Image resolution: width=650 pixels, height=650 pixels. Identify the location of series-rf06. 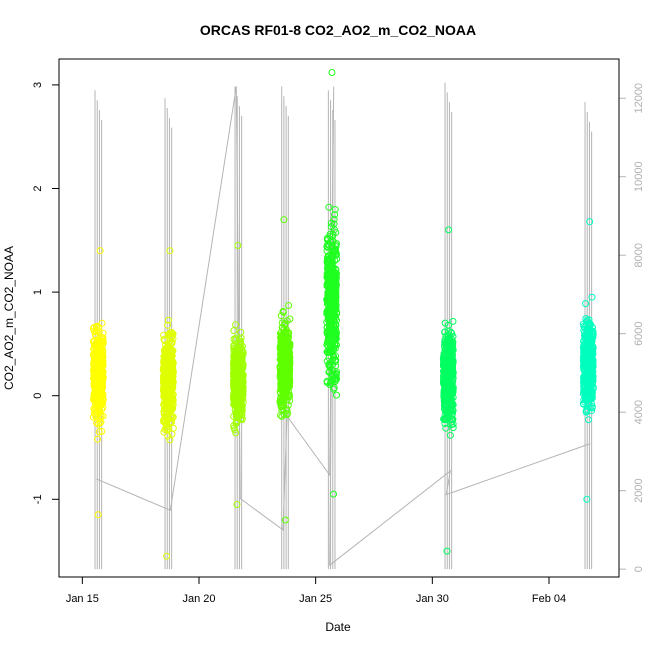
(448, 390).